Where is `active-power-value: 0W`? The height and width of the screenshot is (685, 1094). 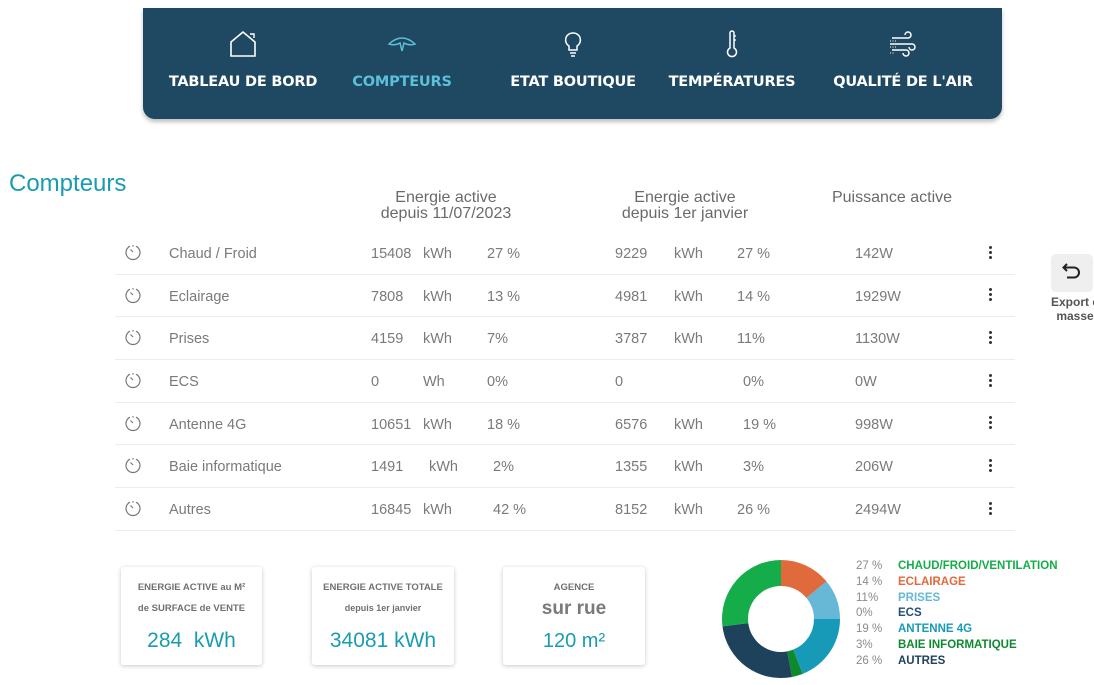 active-power-value: 0W is located at coordinates (866, 382).